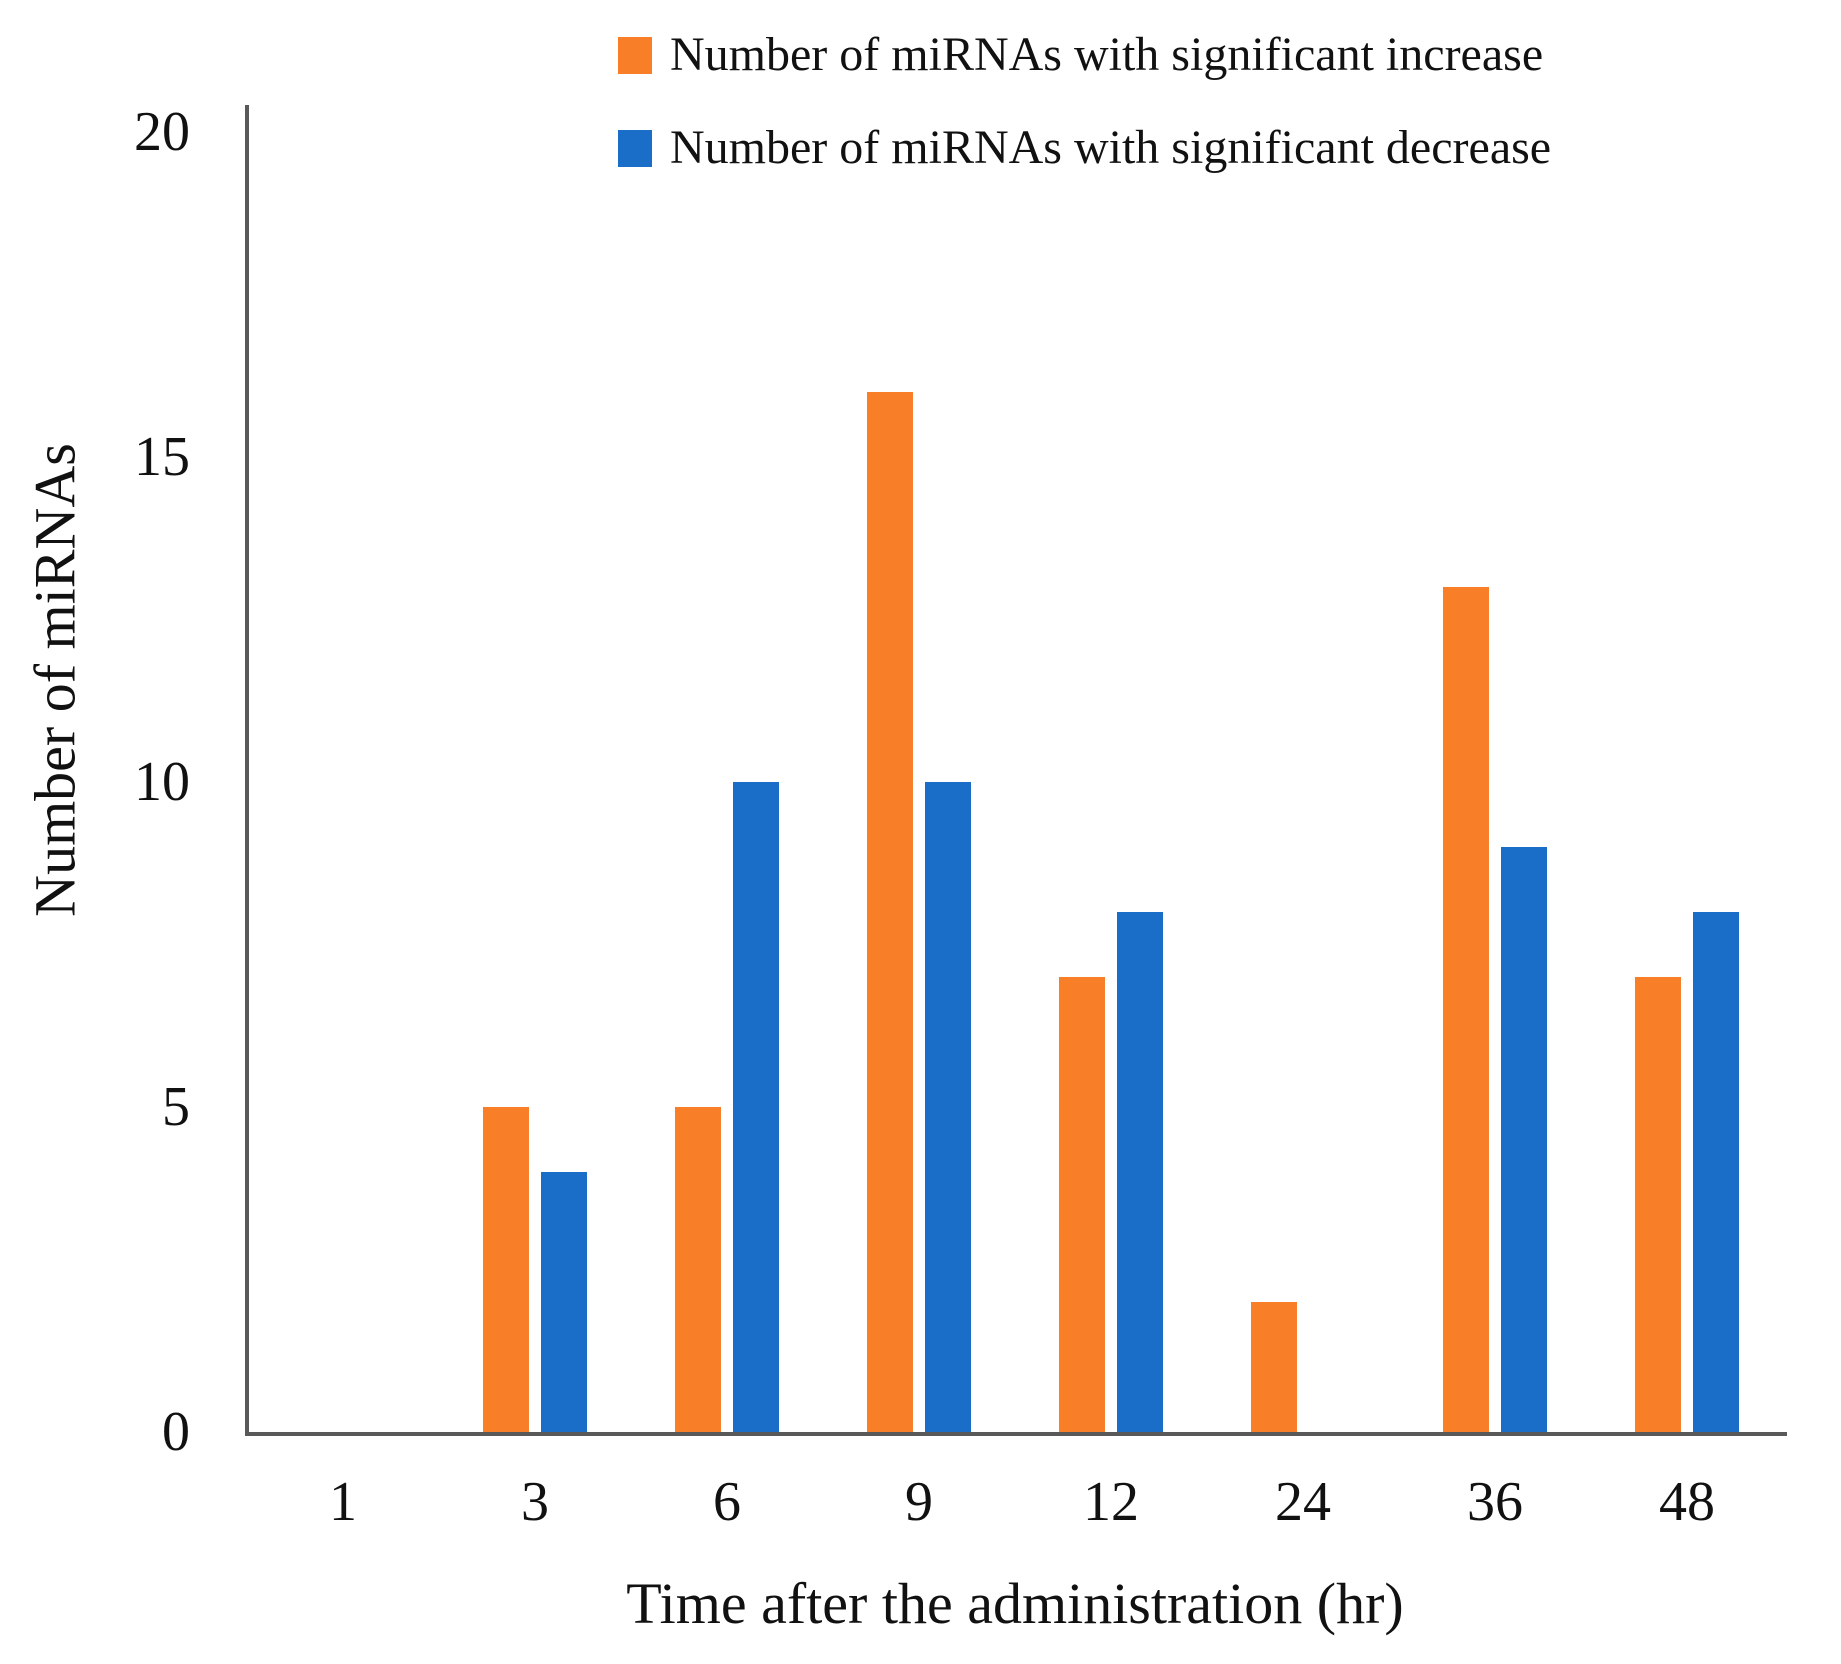  I want to click on legend-swatch-decrease-icon, so click(635, 148).